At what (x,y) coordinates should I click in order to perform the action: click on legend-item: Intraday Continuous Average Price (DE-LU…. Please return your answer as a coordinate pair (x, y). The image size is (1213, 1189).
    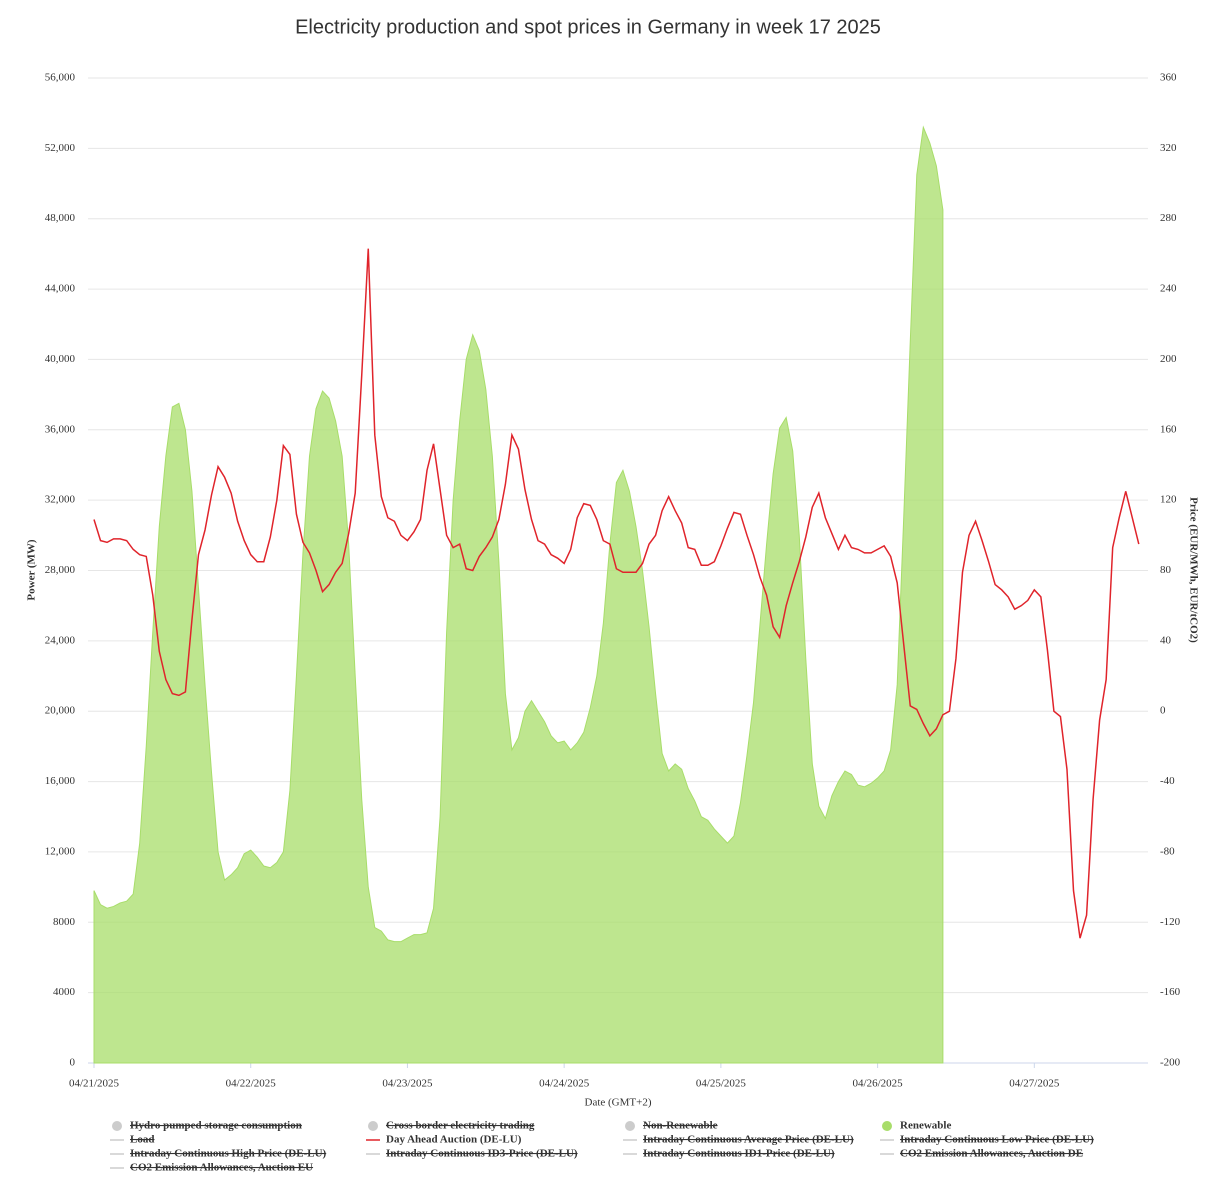
    Looking at the image, I should click on (748, 1140).